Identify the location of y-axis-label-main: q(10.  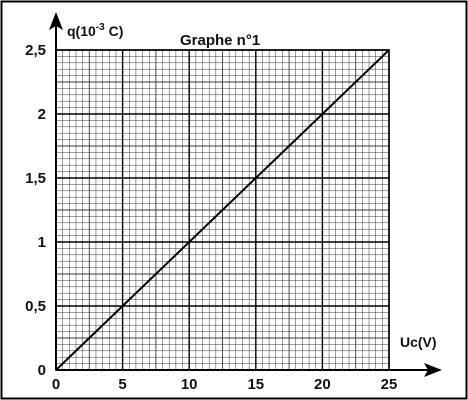
(81, 31).